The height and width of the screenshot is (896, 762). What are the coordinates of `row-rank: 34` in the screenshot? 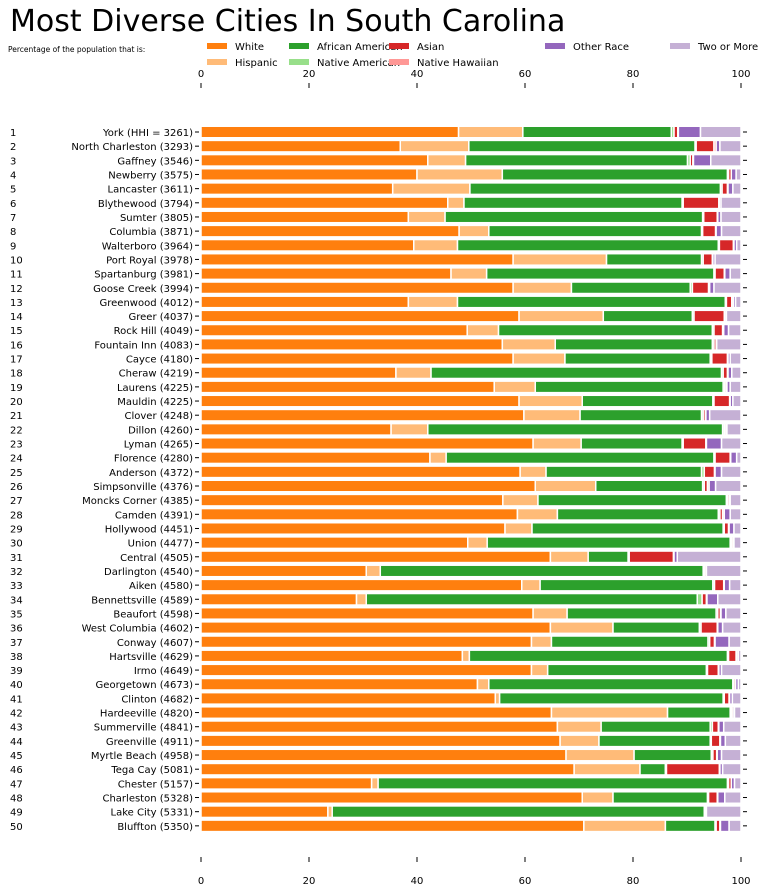 It's located at (16, 600).